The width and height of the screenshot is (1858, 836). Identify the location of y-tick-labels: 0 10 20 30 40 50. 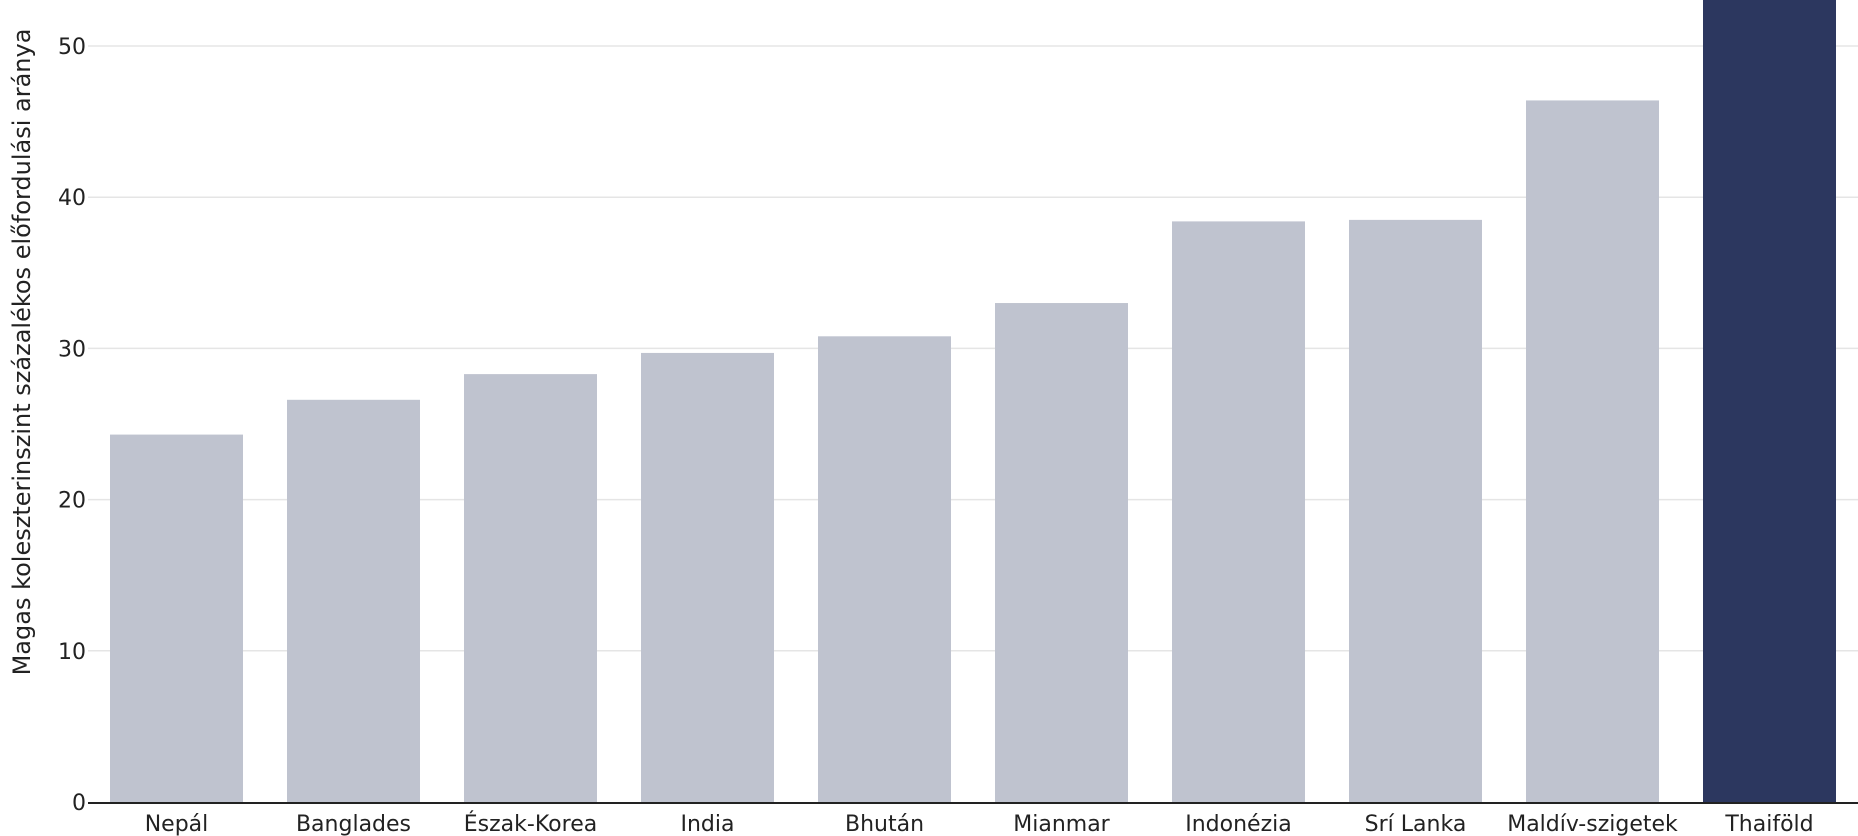
(72, 425).